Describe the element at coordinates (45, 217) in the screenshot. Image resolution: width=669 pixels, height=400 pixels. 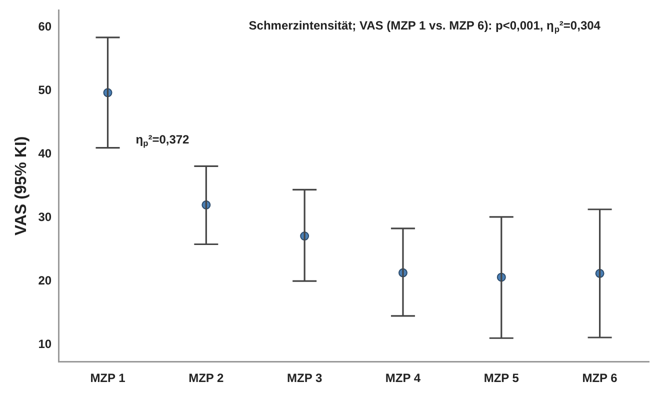
I see `y-tick-label: 30` at that location.